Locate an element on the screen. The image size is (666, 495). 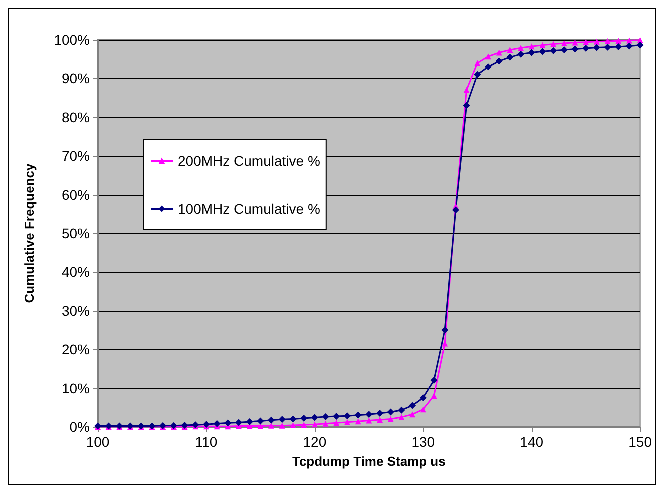
y-tick-label: 10% is located at coordinates (76, 388).